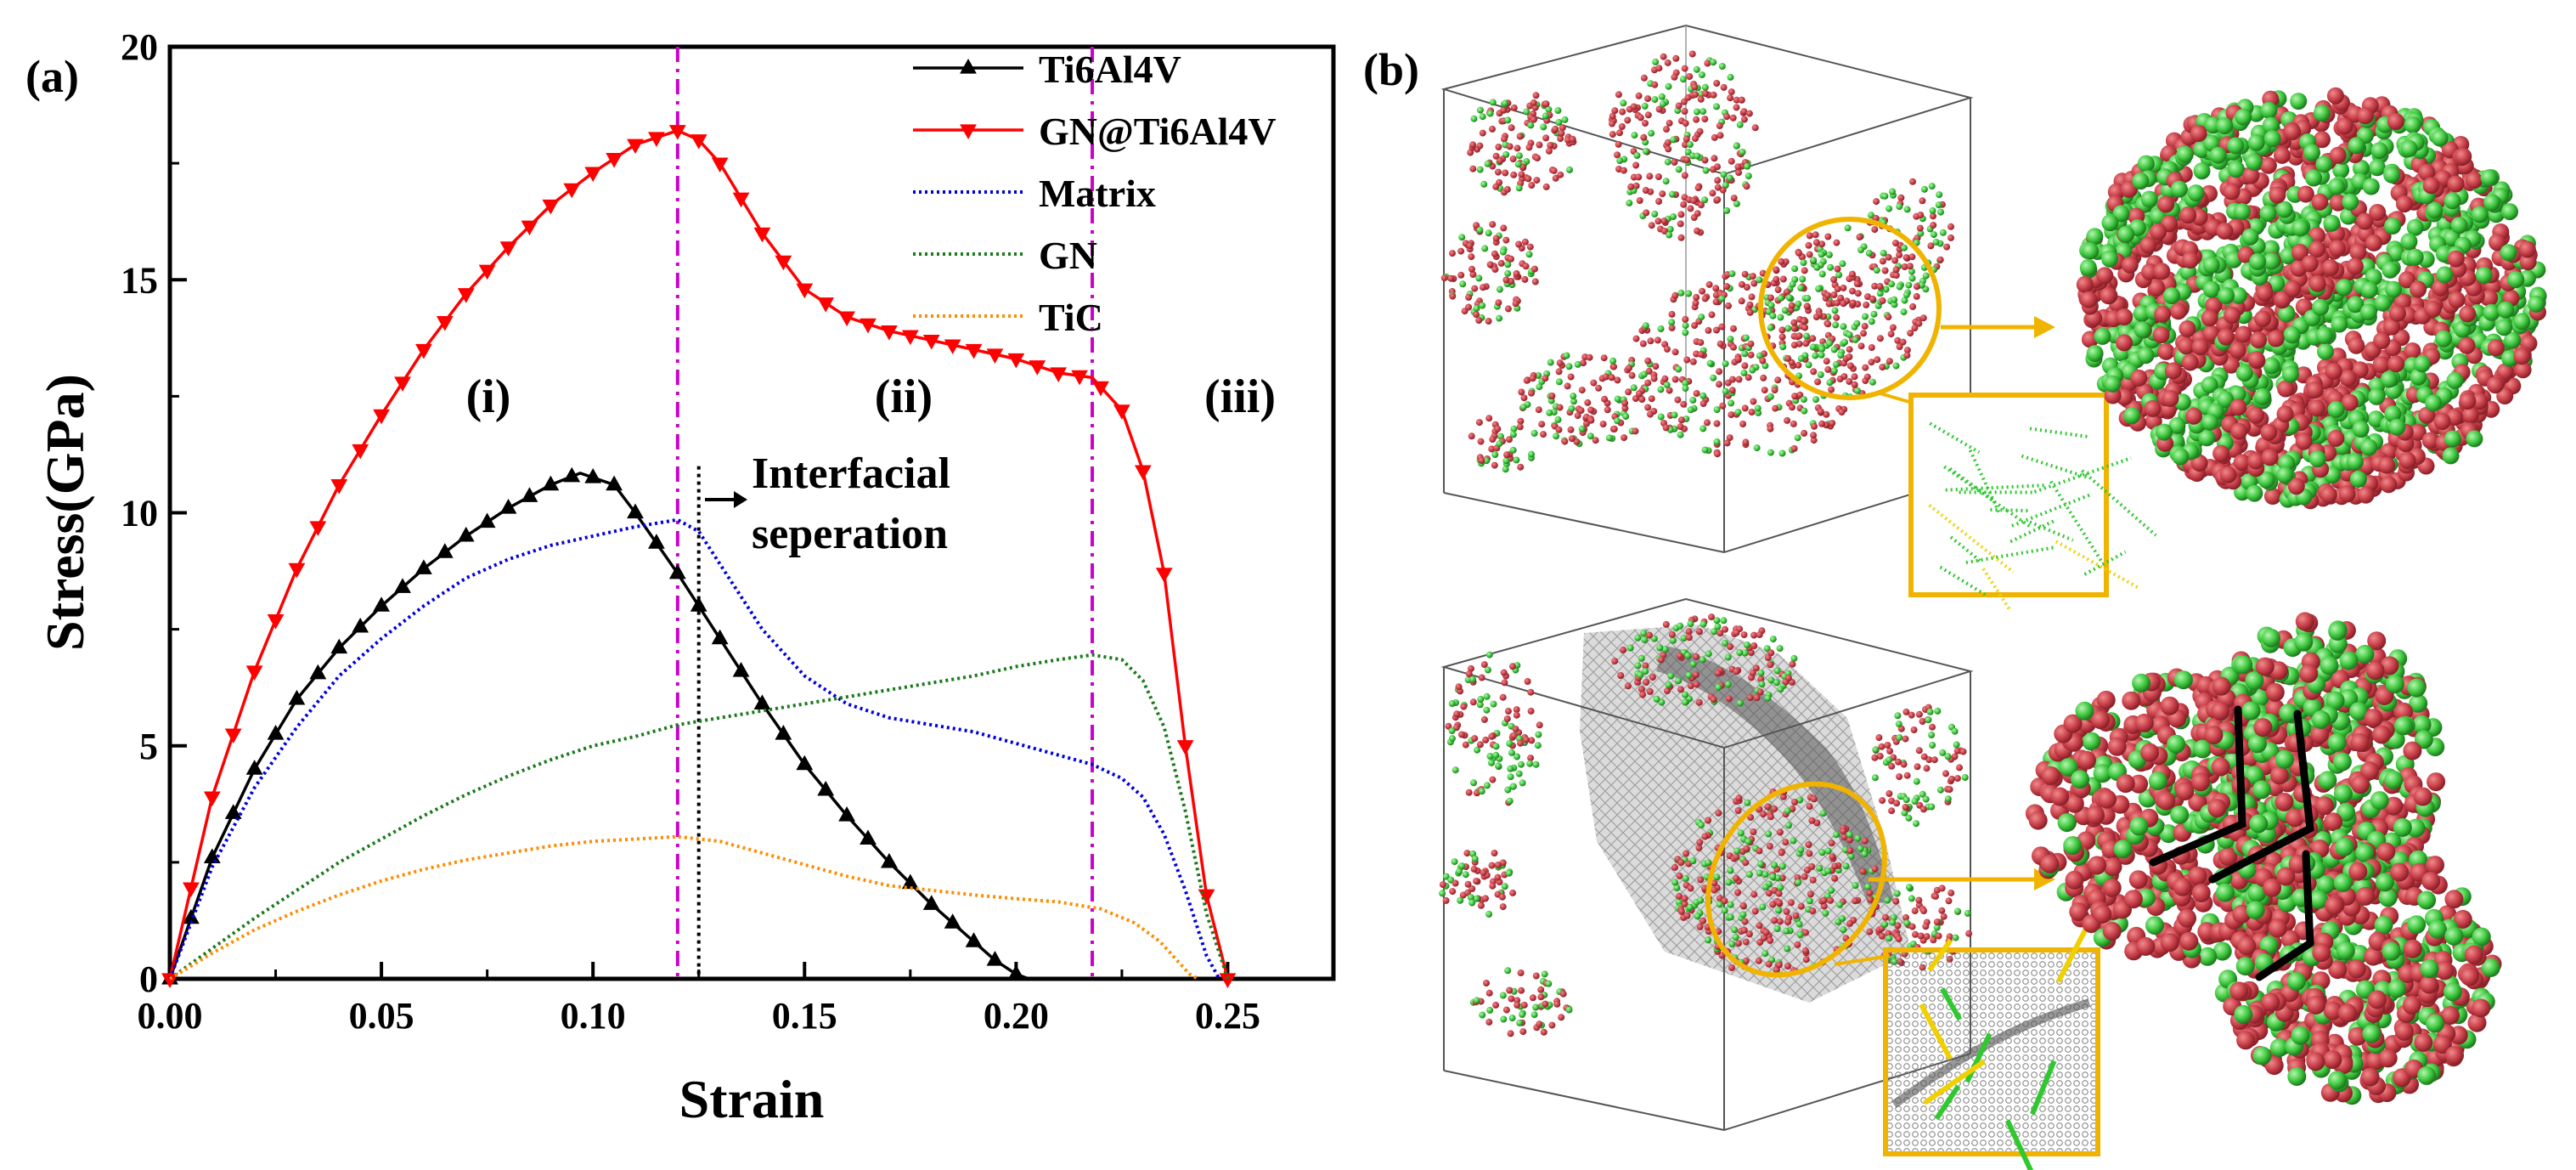 The height and width of the screenshot is (1170, 2576). Describe the element at coordinates (683, 907) in the screenshot. I see `series-line` at that location.